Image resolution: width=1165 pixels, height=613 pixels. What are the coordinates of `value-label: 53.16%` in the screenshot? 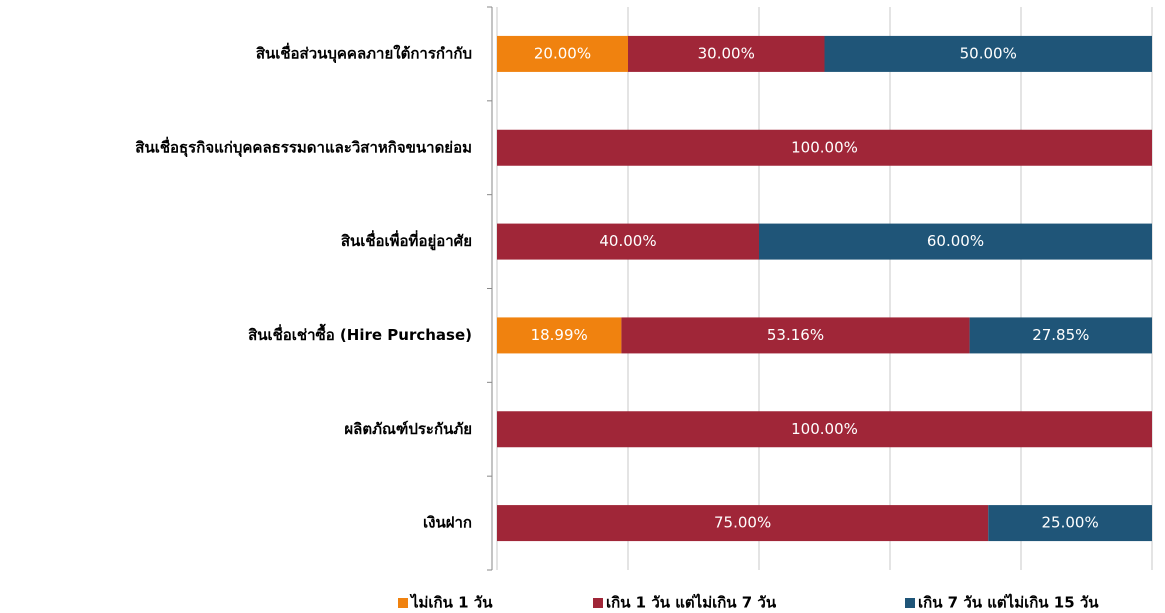 It's located at (795, 335).